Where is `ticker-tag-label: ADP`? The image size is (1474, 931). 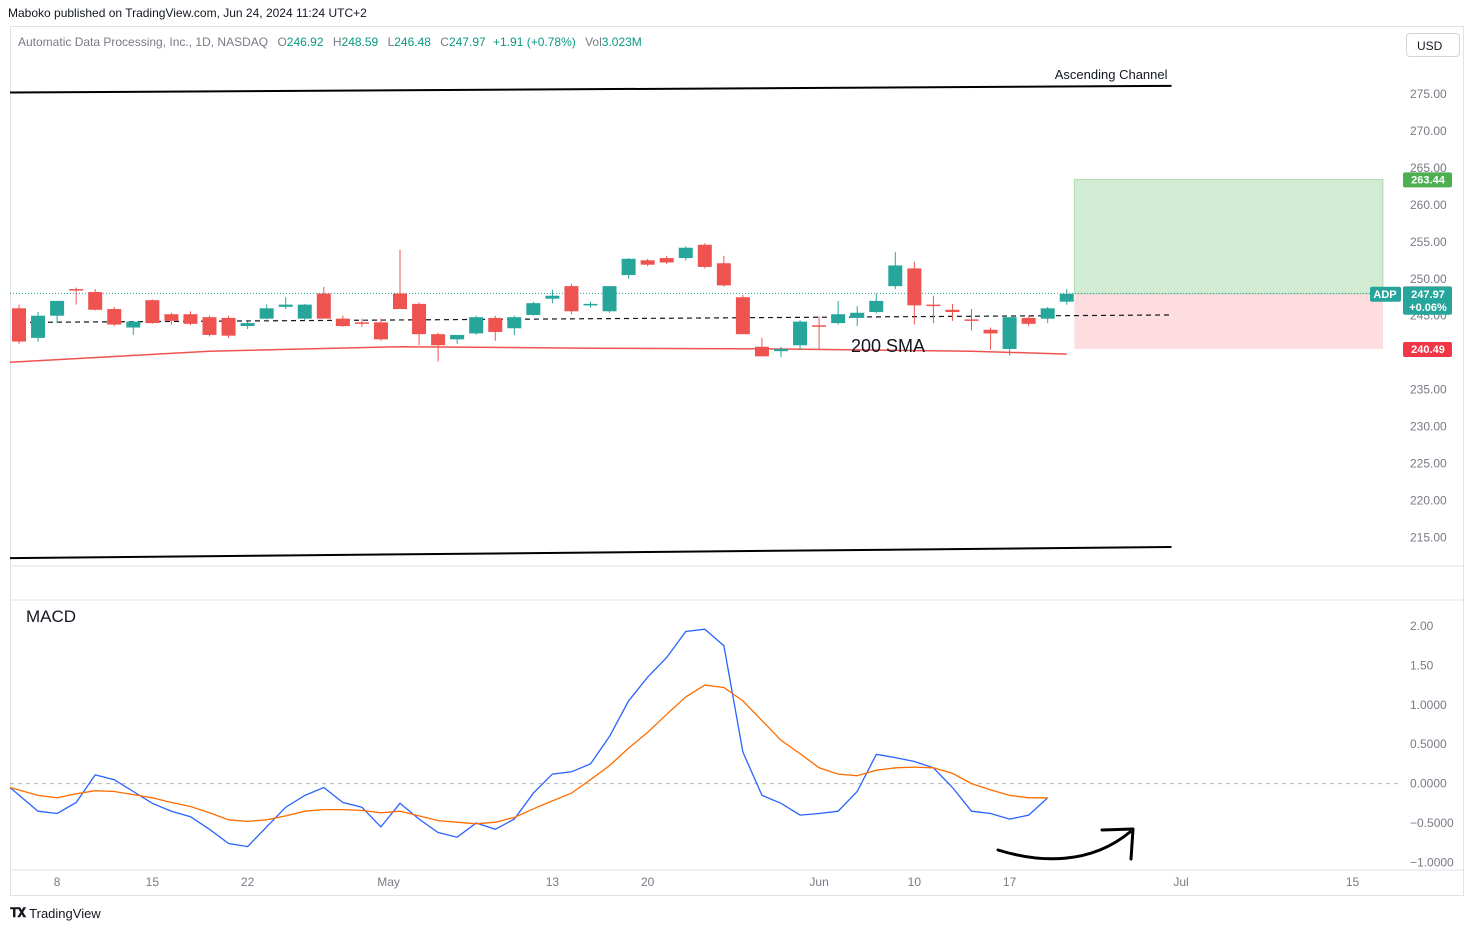 ticker-tag-label: ADP is located at coordinates (1384, 295).